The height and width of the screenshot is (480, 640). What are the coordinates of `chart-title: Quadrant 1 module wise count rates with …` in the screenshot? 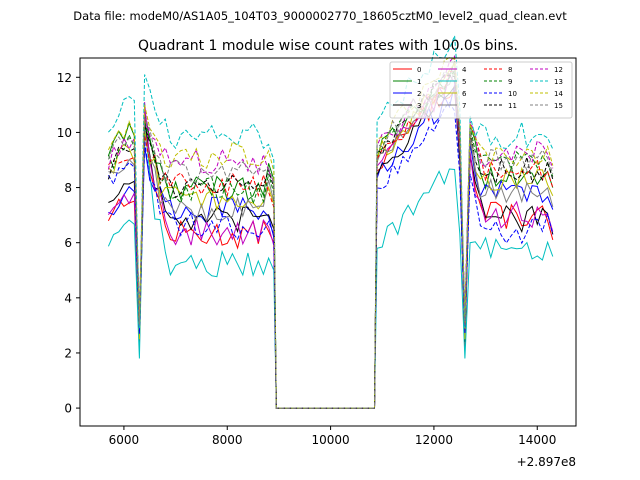 It's located at (328, 46).